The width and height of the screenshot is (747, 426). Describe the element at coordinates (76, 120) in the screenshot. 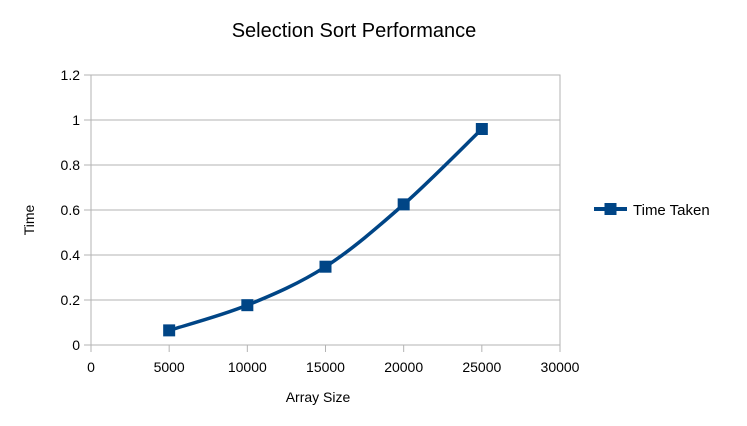

I see `y-tick-label: 1` at that location.